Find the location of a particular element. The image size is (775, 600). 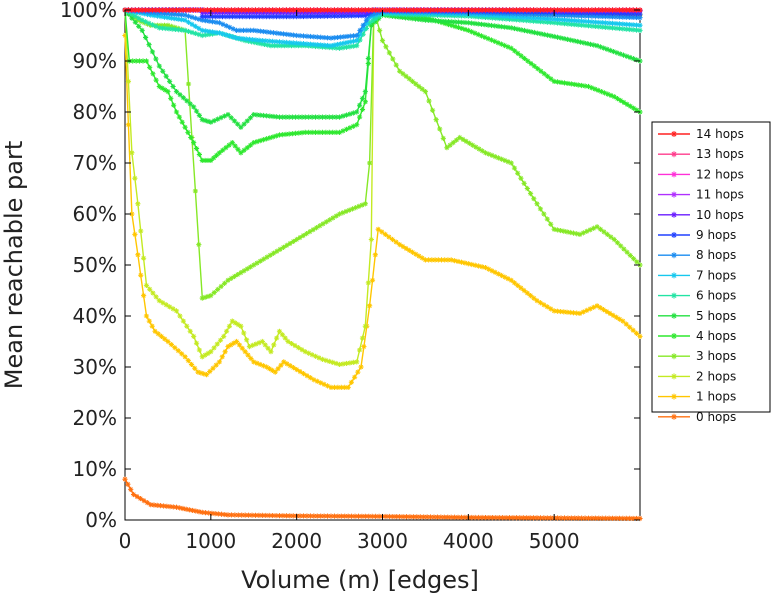

legend-label: 11 hops is located at coordinates (720, 195).